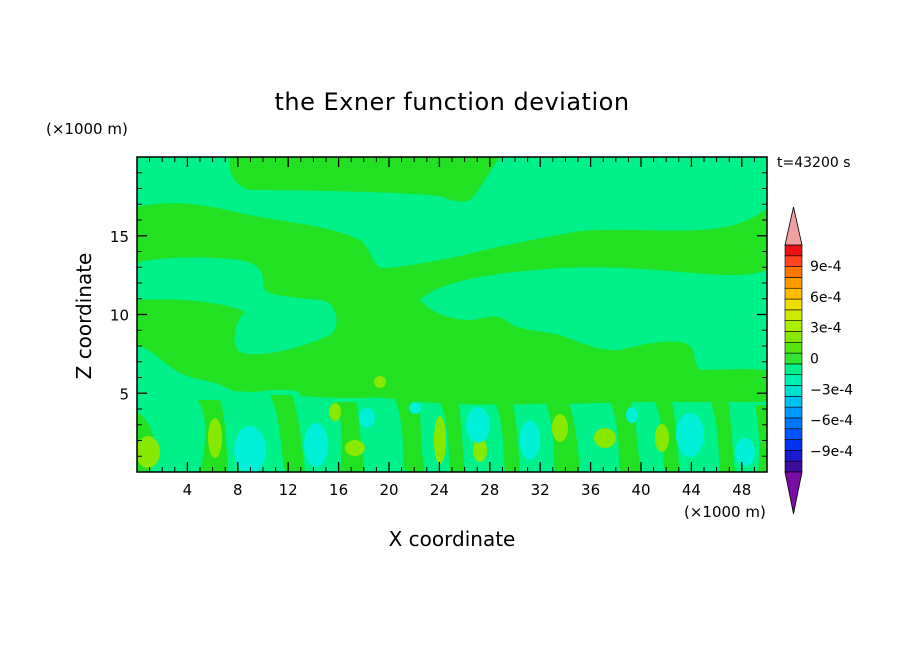  I want to click on colorbar-label: −3e-4, so click(831, 390).